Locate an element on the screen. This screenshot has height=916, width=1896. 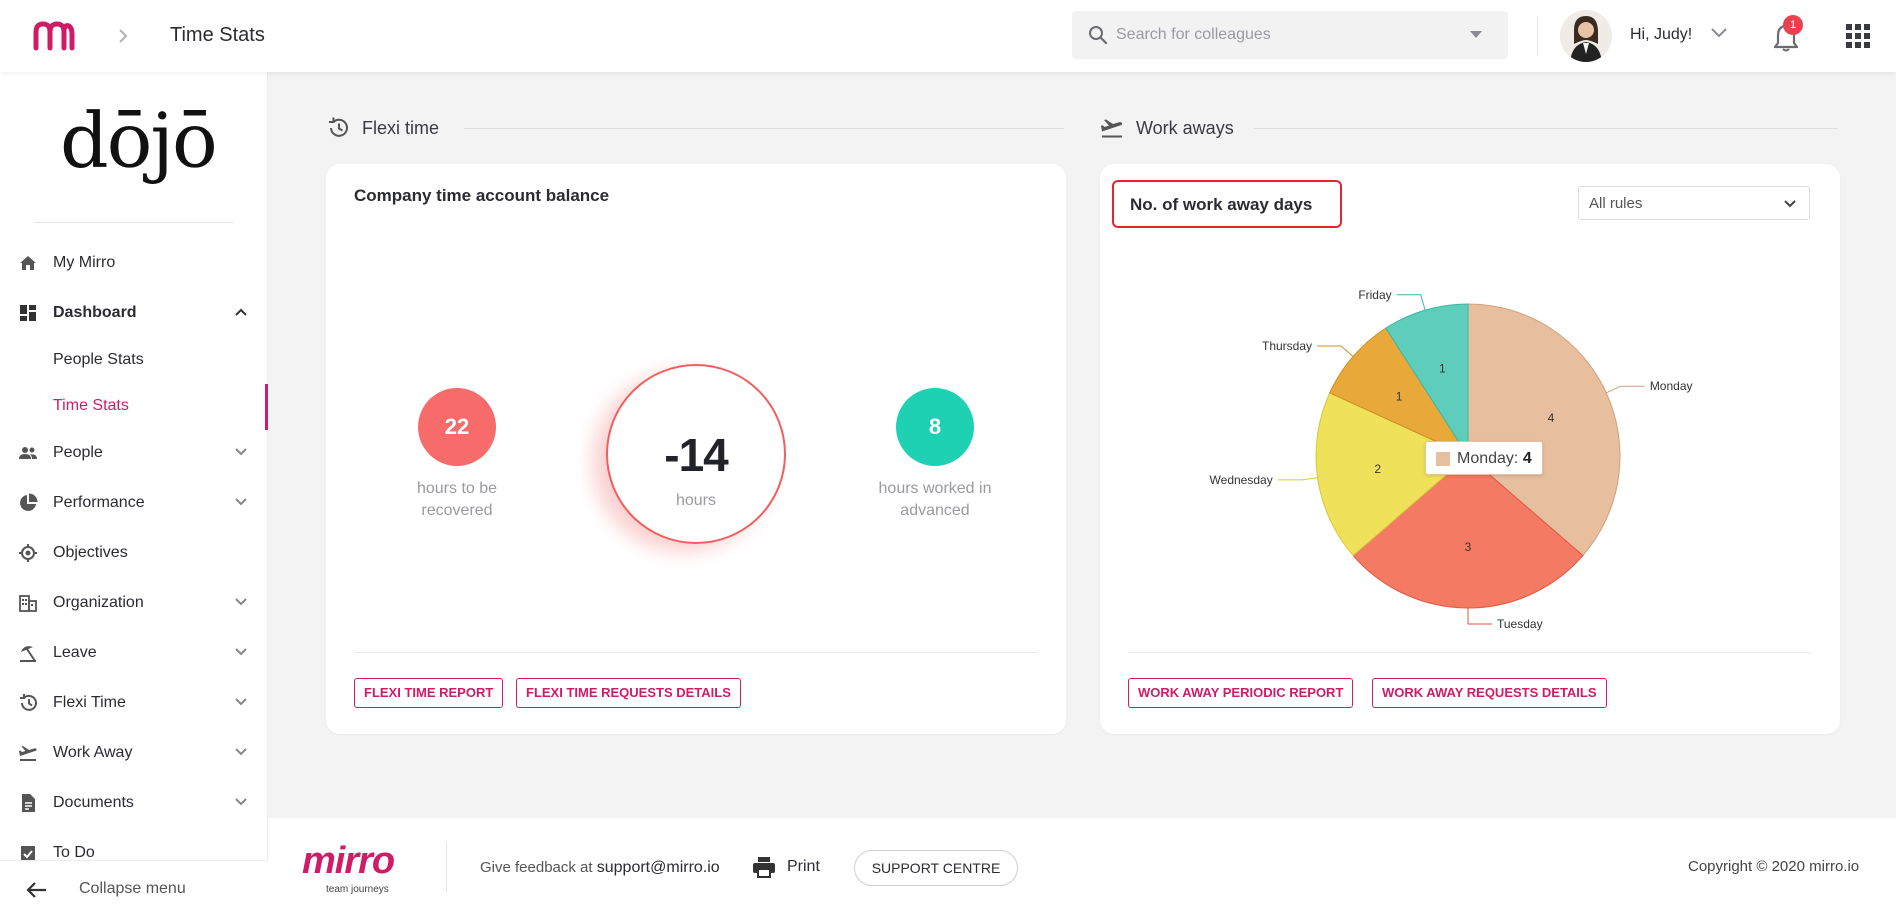
sidebar-item-to-do: To Do is located at coordinates (134, 846).